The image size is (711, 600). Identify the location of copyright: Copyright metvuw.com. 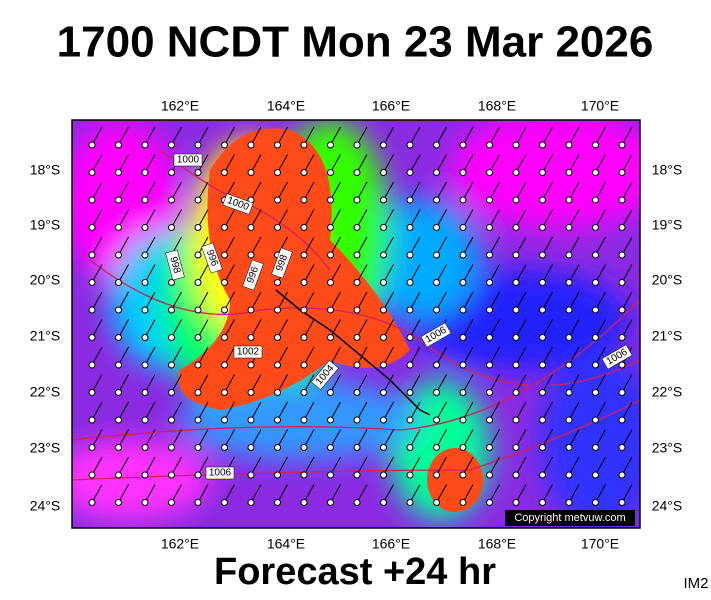
(569, 518).